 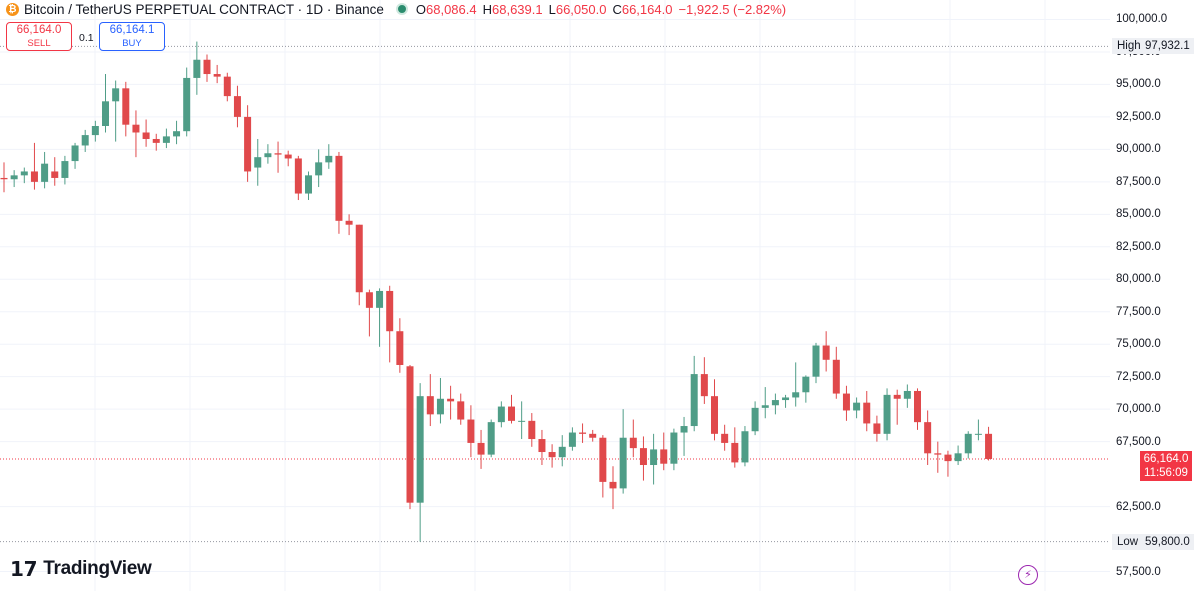 I want to click on bitcoin-icon: ₿, so click(x=12, y=9).